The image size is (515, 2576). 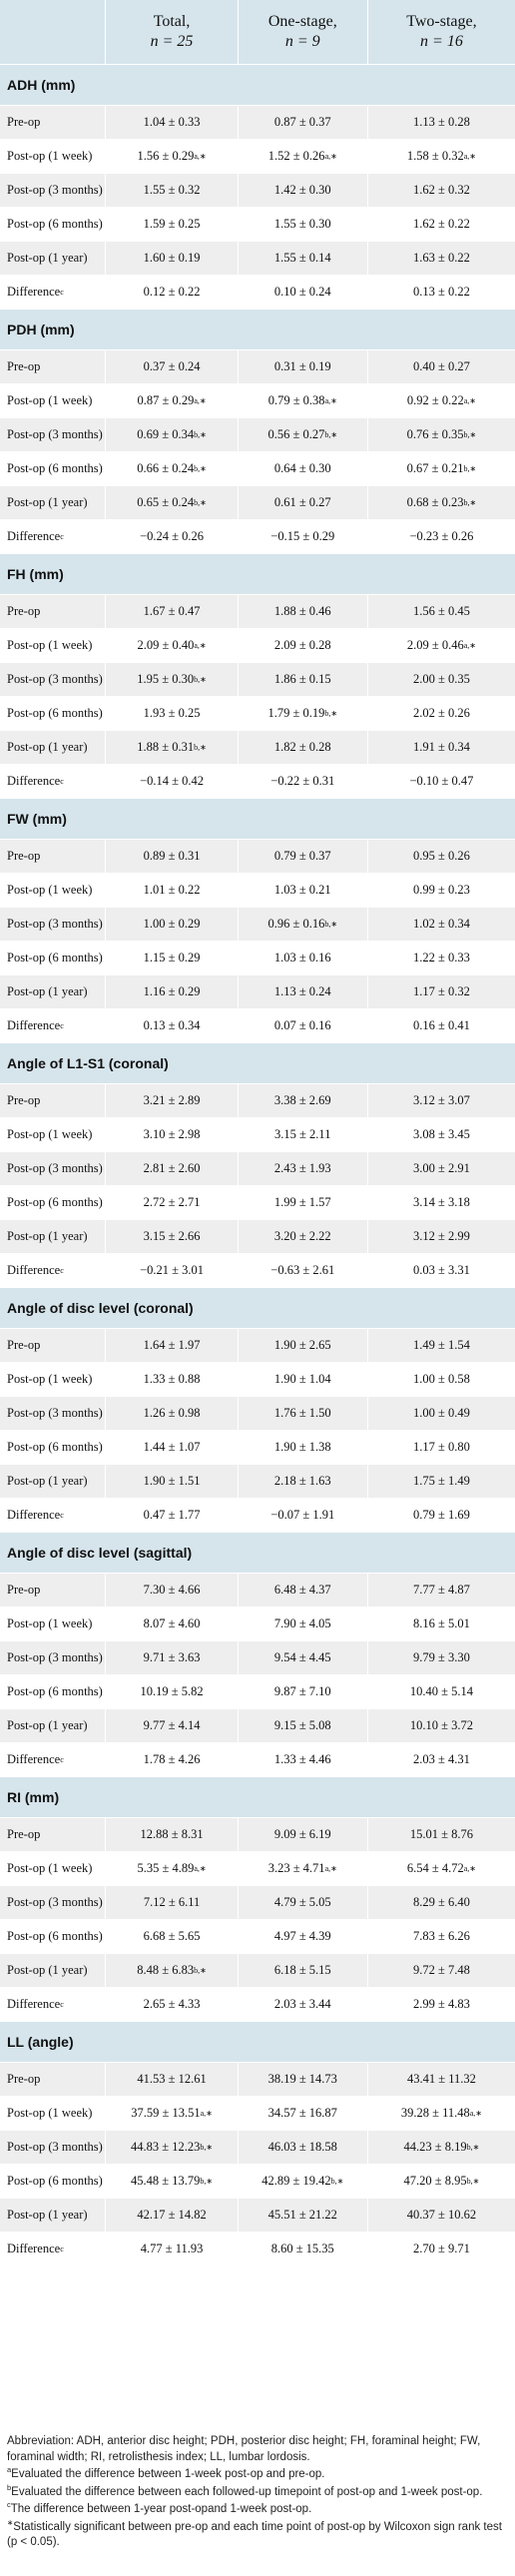 I want to click on value-cell-total: 5.35 ± 4.89 a,∗, so click(x=171, y=1868).